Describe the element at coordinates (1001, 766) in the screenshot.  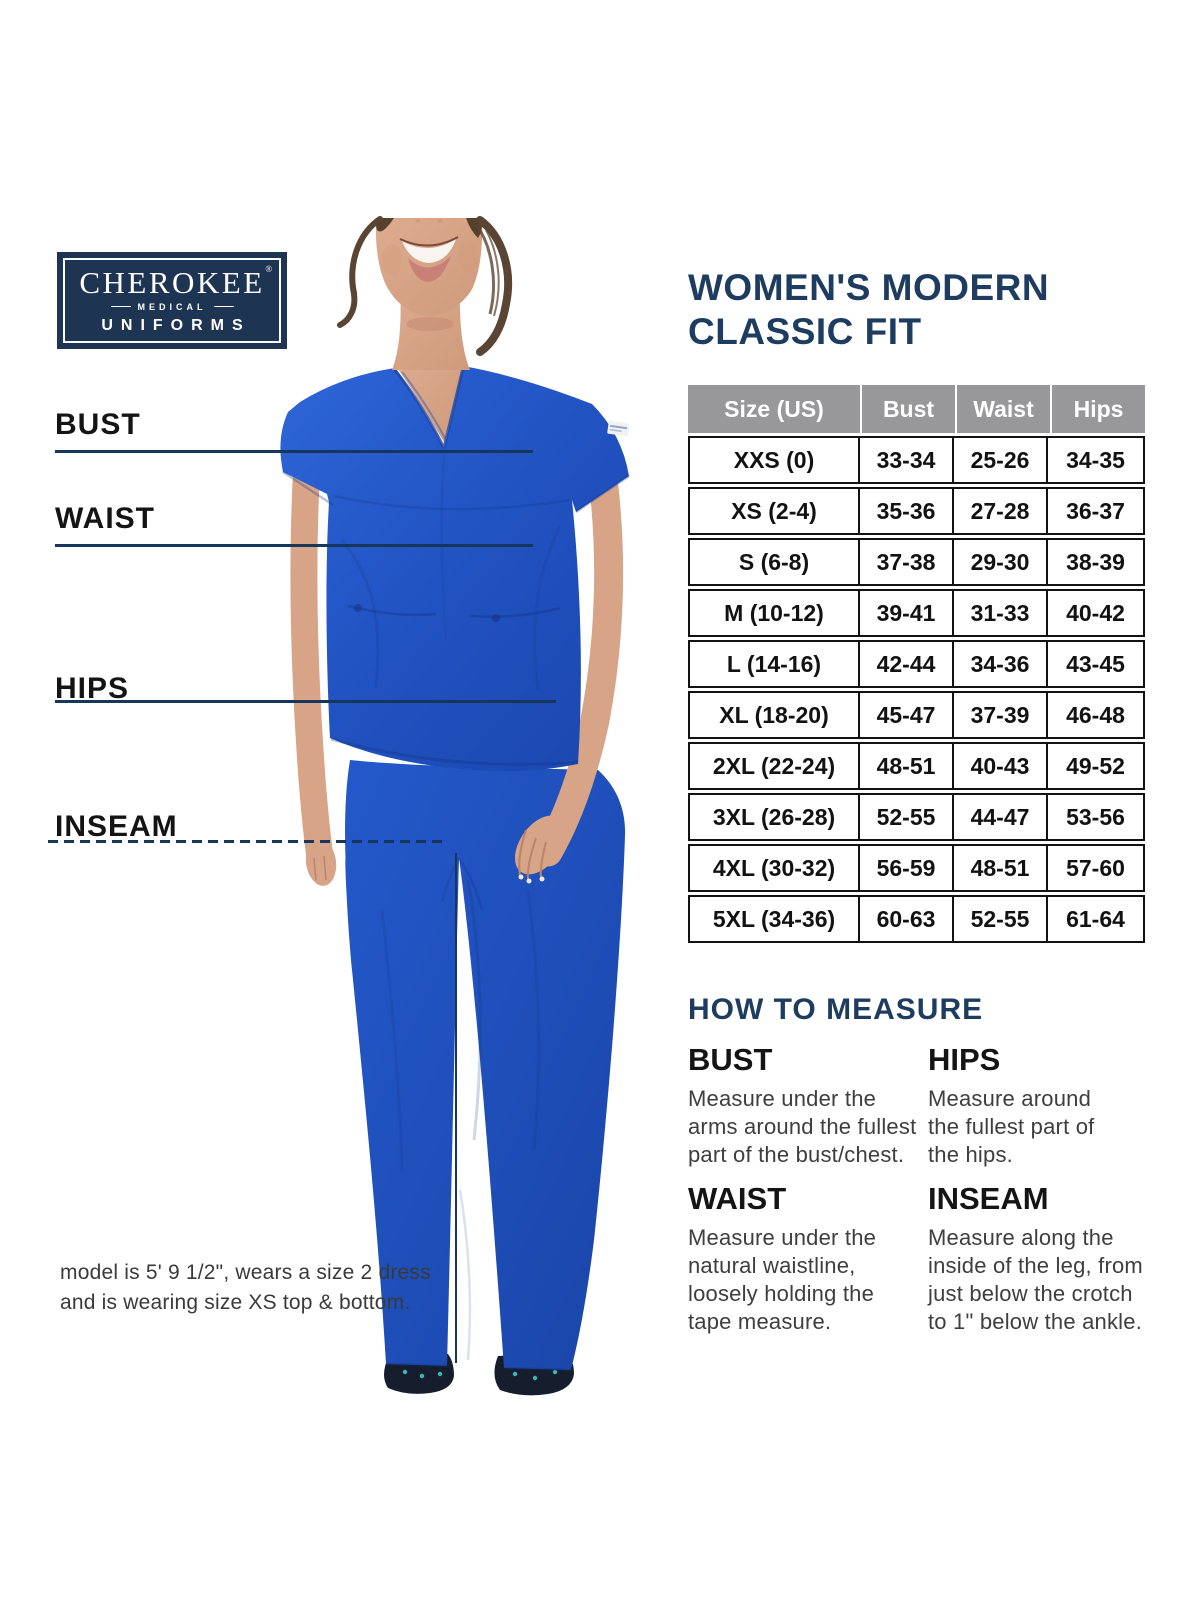
I see `waist-cell: 40-43` at that location.